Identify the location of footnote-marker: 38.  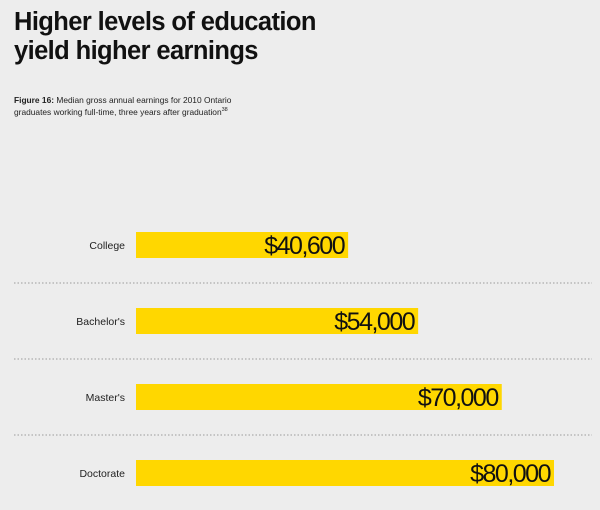
(224, 109).